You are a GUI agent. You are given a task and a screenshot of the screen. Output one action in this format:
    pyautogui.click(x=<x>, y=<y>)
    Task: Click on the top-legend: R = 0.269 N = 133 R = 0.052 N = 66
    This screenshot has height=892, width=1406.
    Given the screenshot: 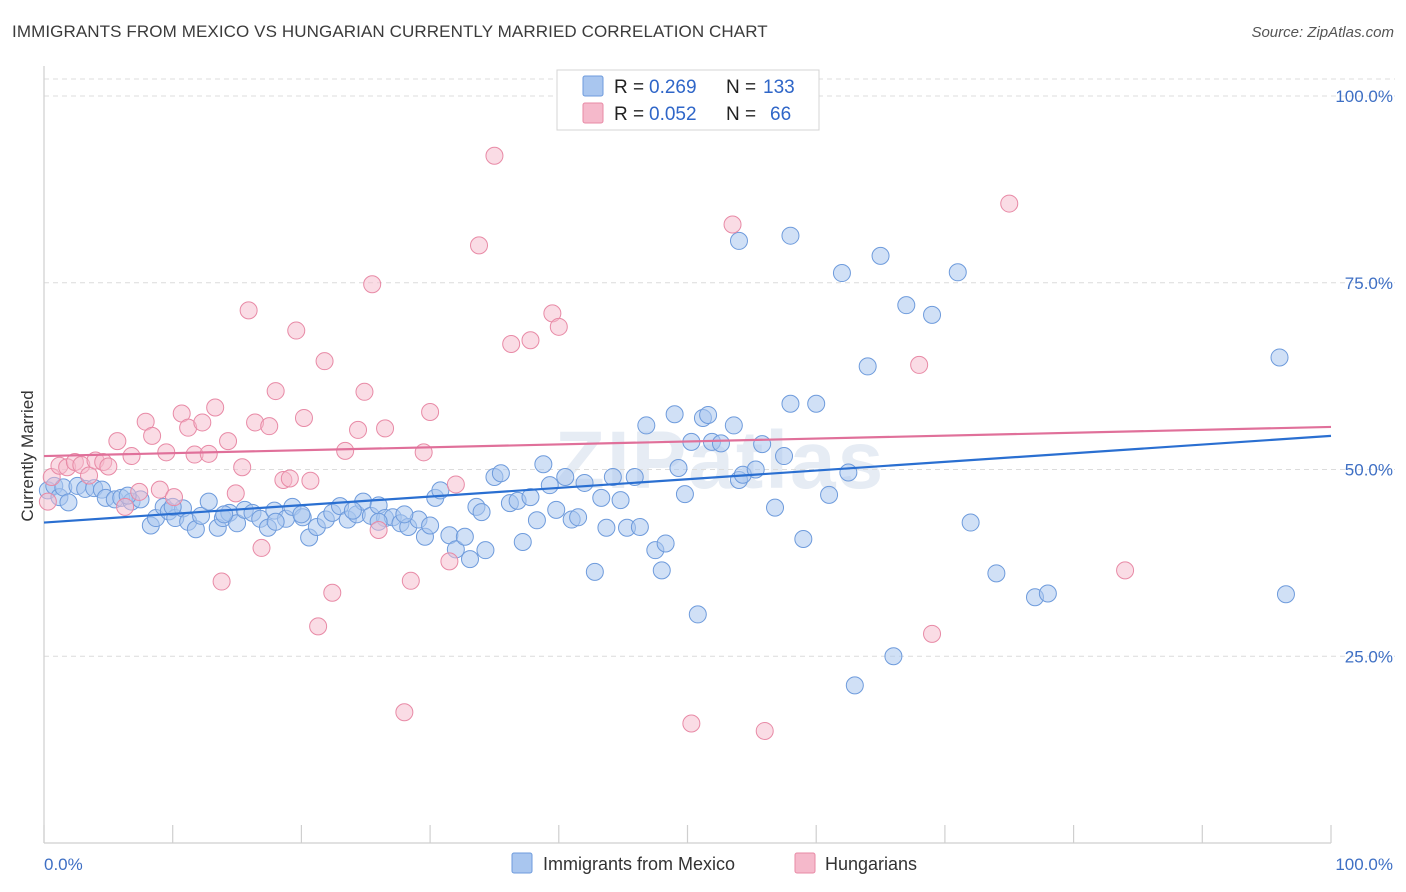 What is the action you would take?
    pyautogui.click(x=688, y=100)
    